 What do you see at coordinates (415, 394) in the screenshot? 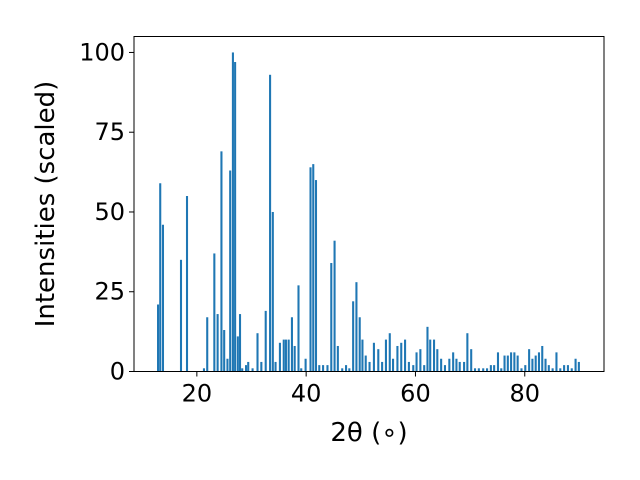
I see `x-tick-label: 60` at bounding box center [415, 394].